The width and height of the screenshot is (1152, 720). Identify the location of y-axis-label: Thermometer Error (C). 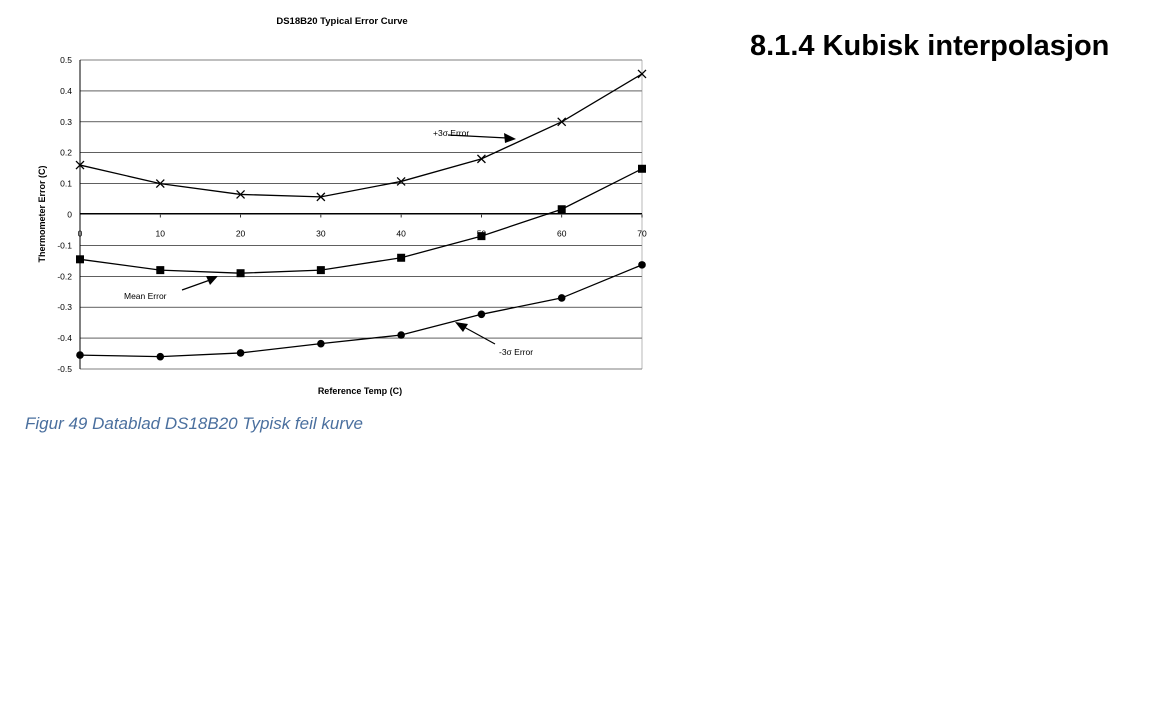
(42, 213).